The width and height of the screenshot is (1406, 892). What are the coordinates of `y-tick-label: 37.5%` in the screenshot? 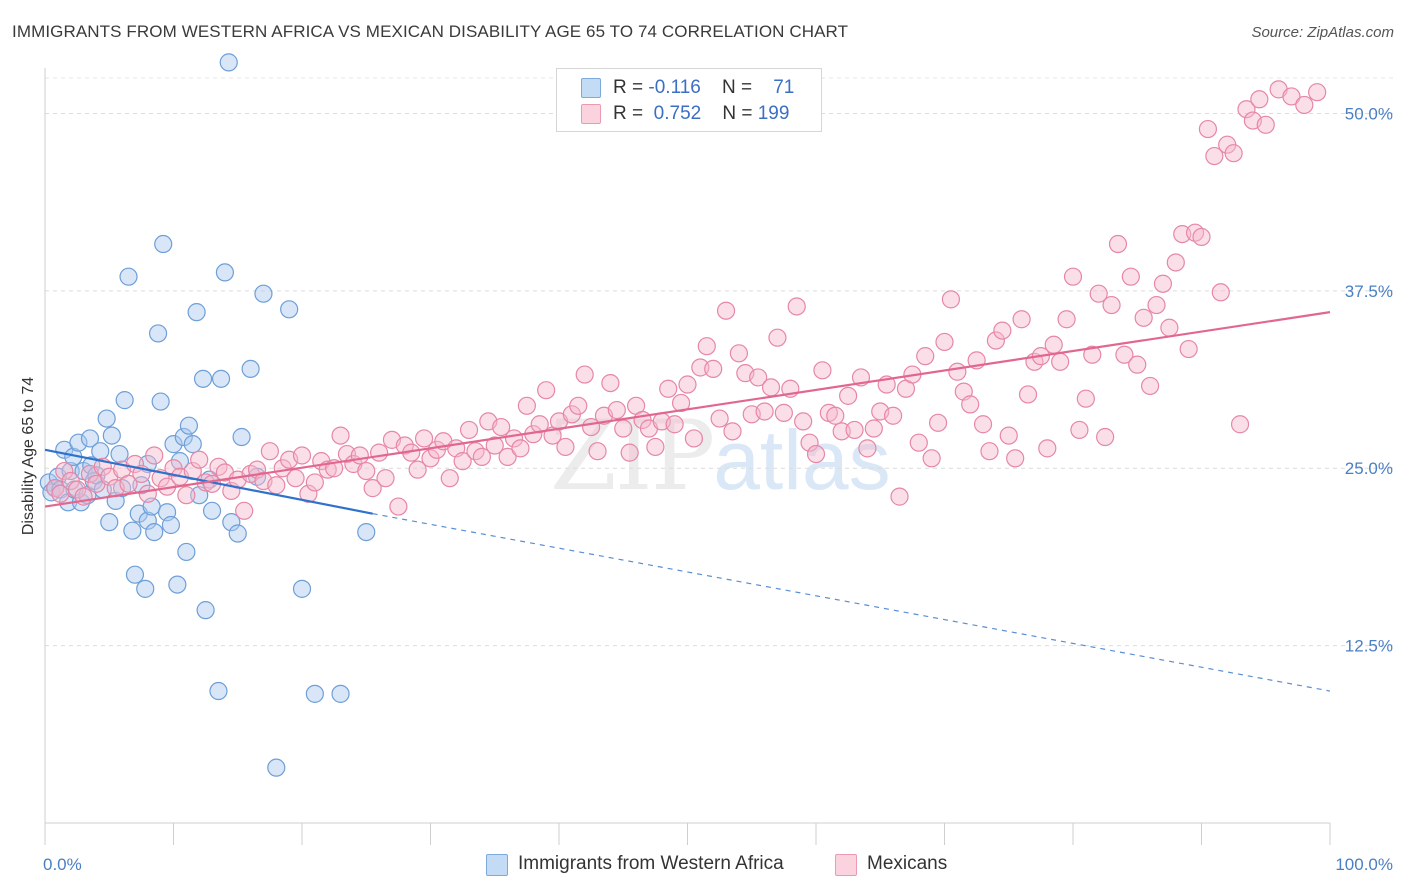 It's located at (1369, 291).